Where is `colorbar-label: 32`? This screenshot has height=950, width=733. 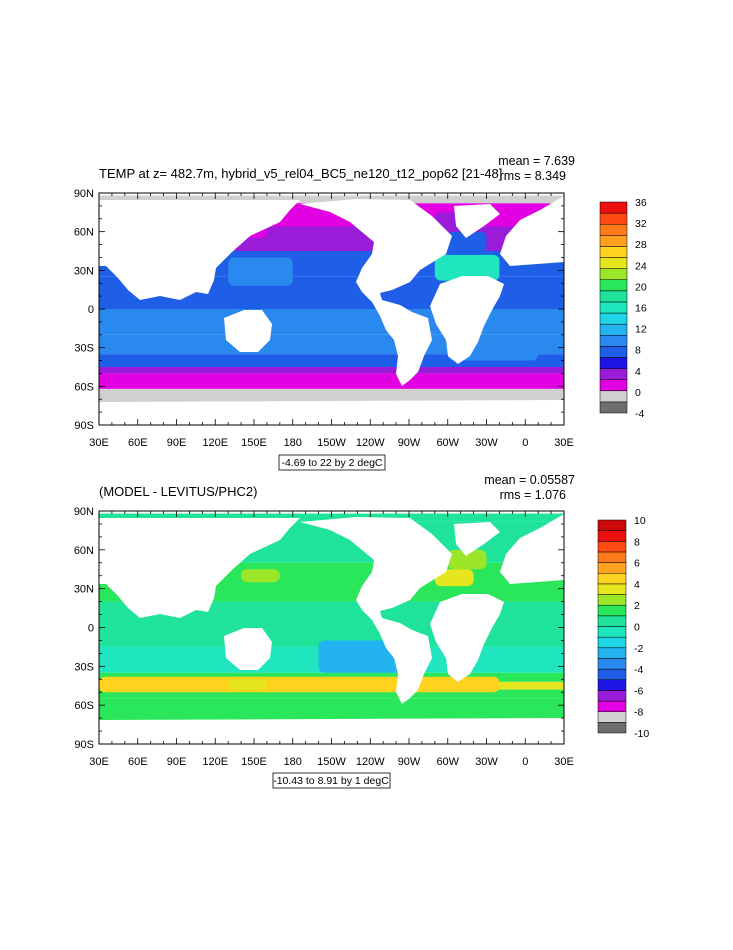
colorbar-label: 32 is located at coordinates (641, 224).